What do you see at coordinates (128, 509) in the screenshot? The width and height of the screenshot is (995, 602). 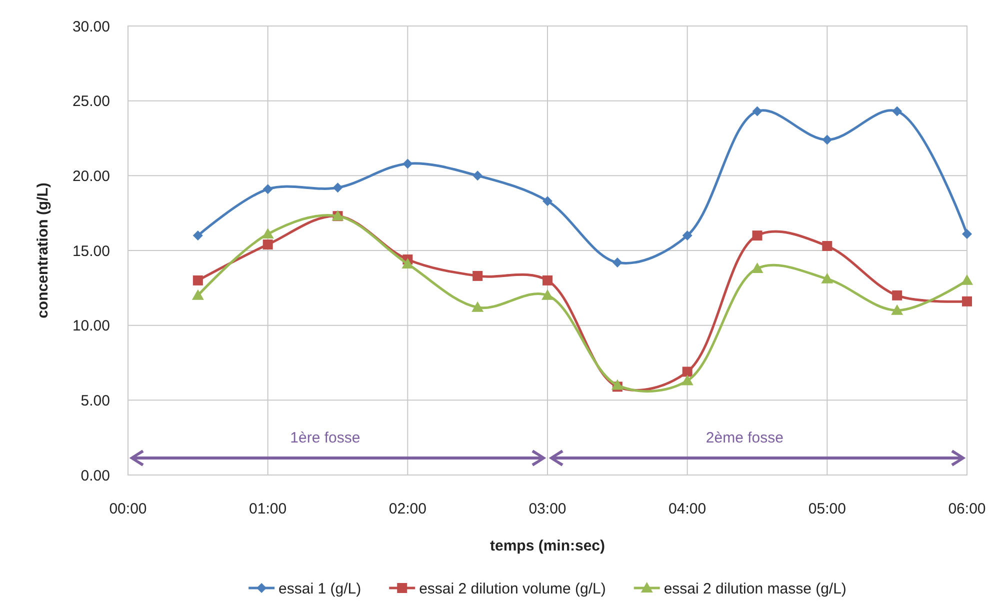 I see `x-tick-label: 00:00` at bounding box center [128, 509].